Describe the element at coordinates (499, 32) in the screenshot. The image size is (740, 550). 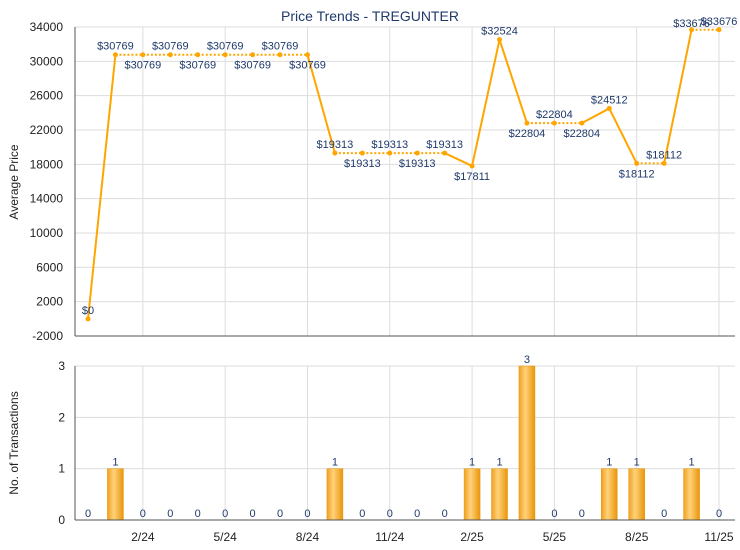
I see `price-data-label: $32524` at that location.